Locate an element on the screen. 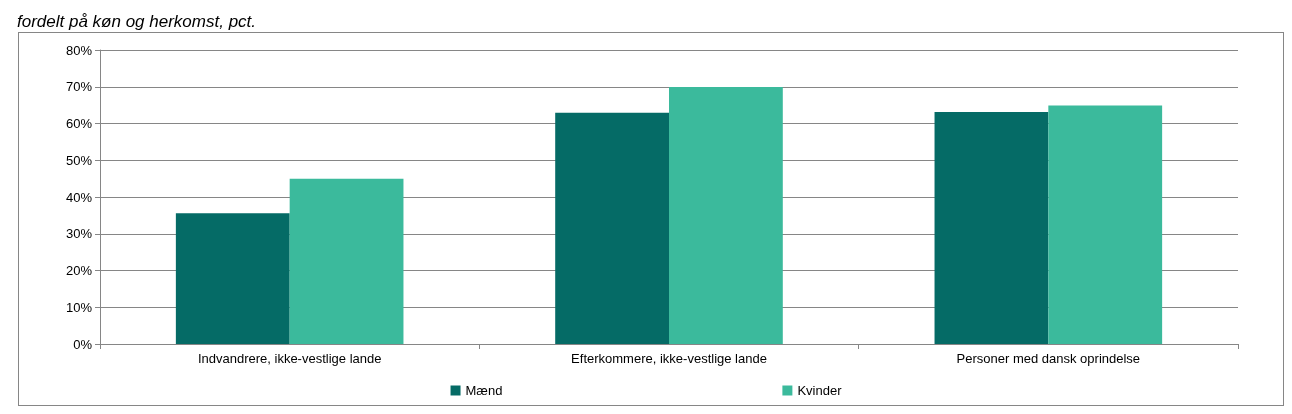 The height and width of the screenshot is (414, 1292). y-tick-label: 20% is located at coordinates (79, 270).